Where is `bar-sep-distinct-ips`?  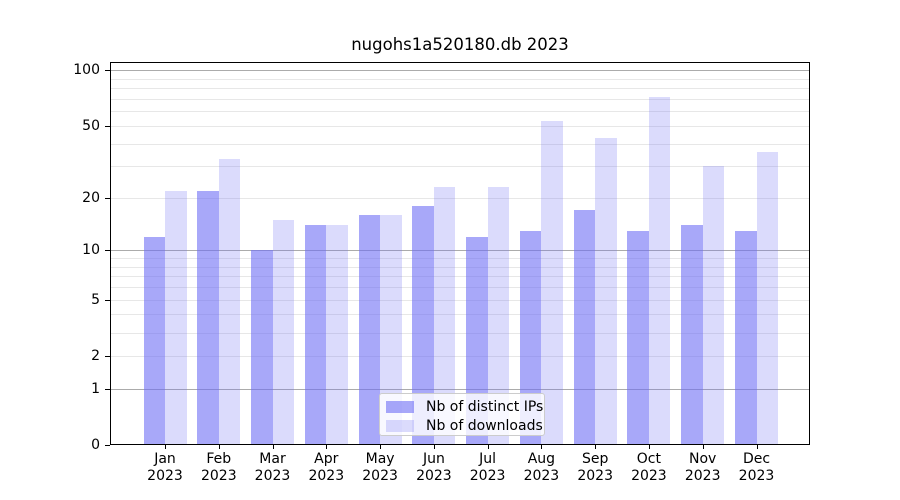 bar-sep-distinct-ips is located at coordinates (584, 327).